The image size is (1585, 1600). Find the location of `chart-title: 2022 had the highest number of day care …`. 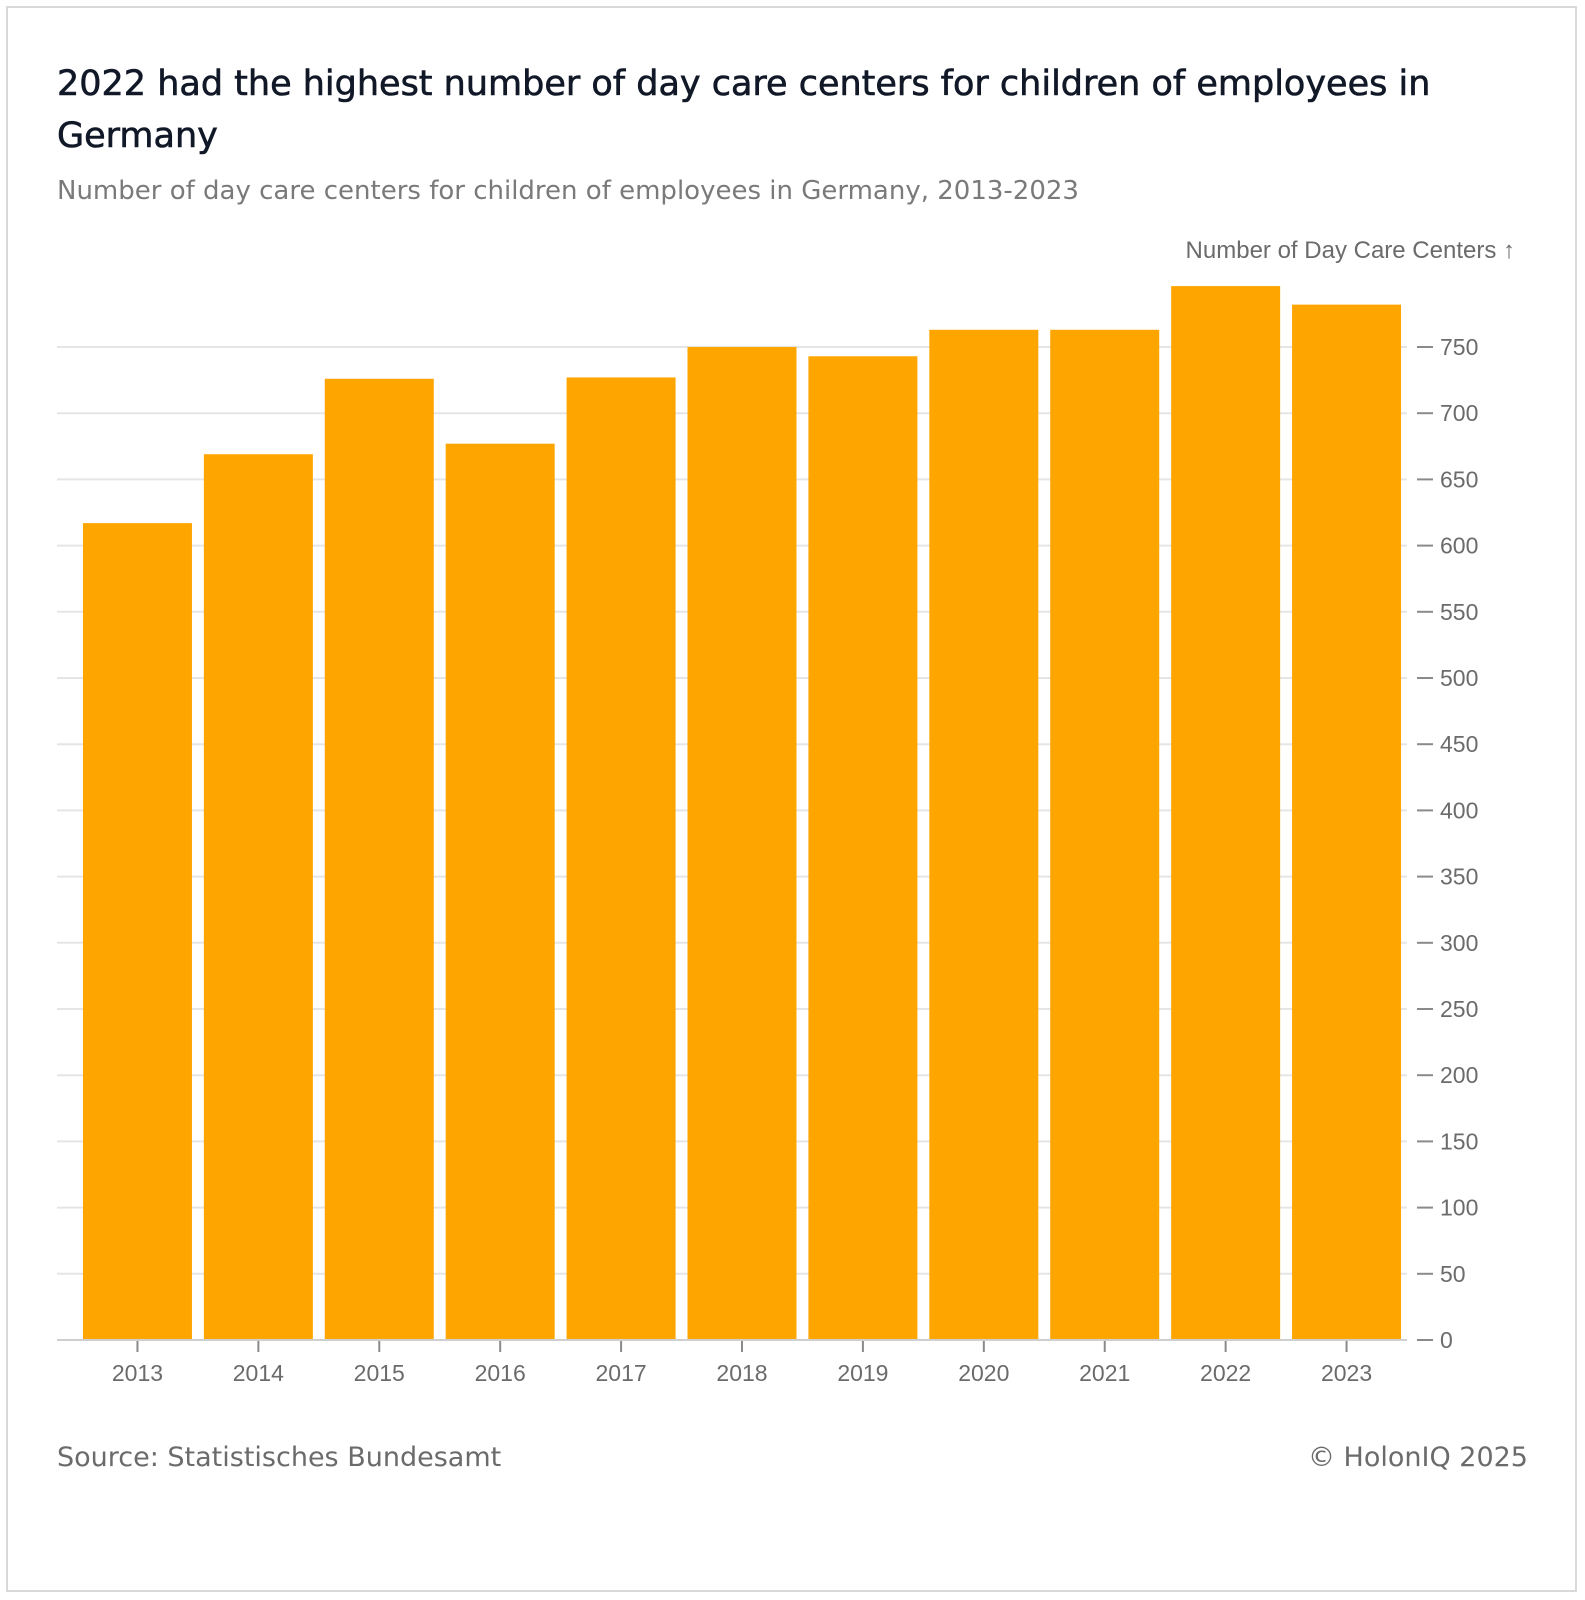

chart-title: 2022 had the highest number of day care … is located at coordinates (744, 110).